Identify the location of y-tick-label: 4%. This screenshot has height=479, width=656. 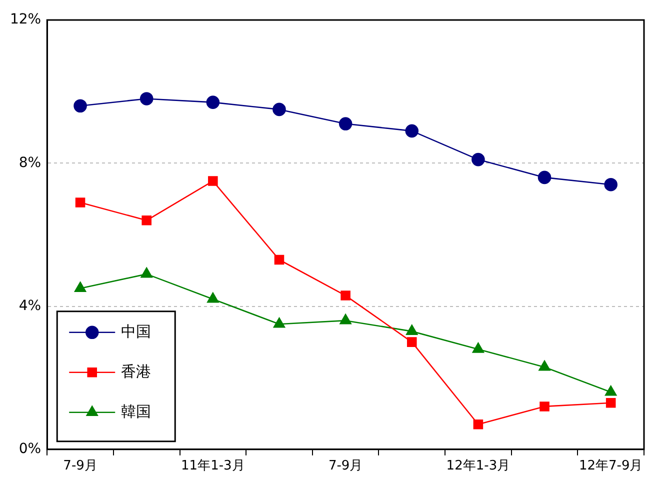
(30, 306).